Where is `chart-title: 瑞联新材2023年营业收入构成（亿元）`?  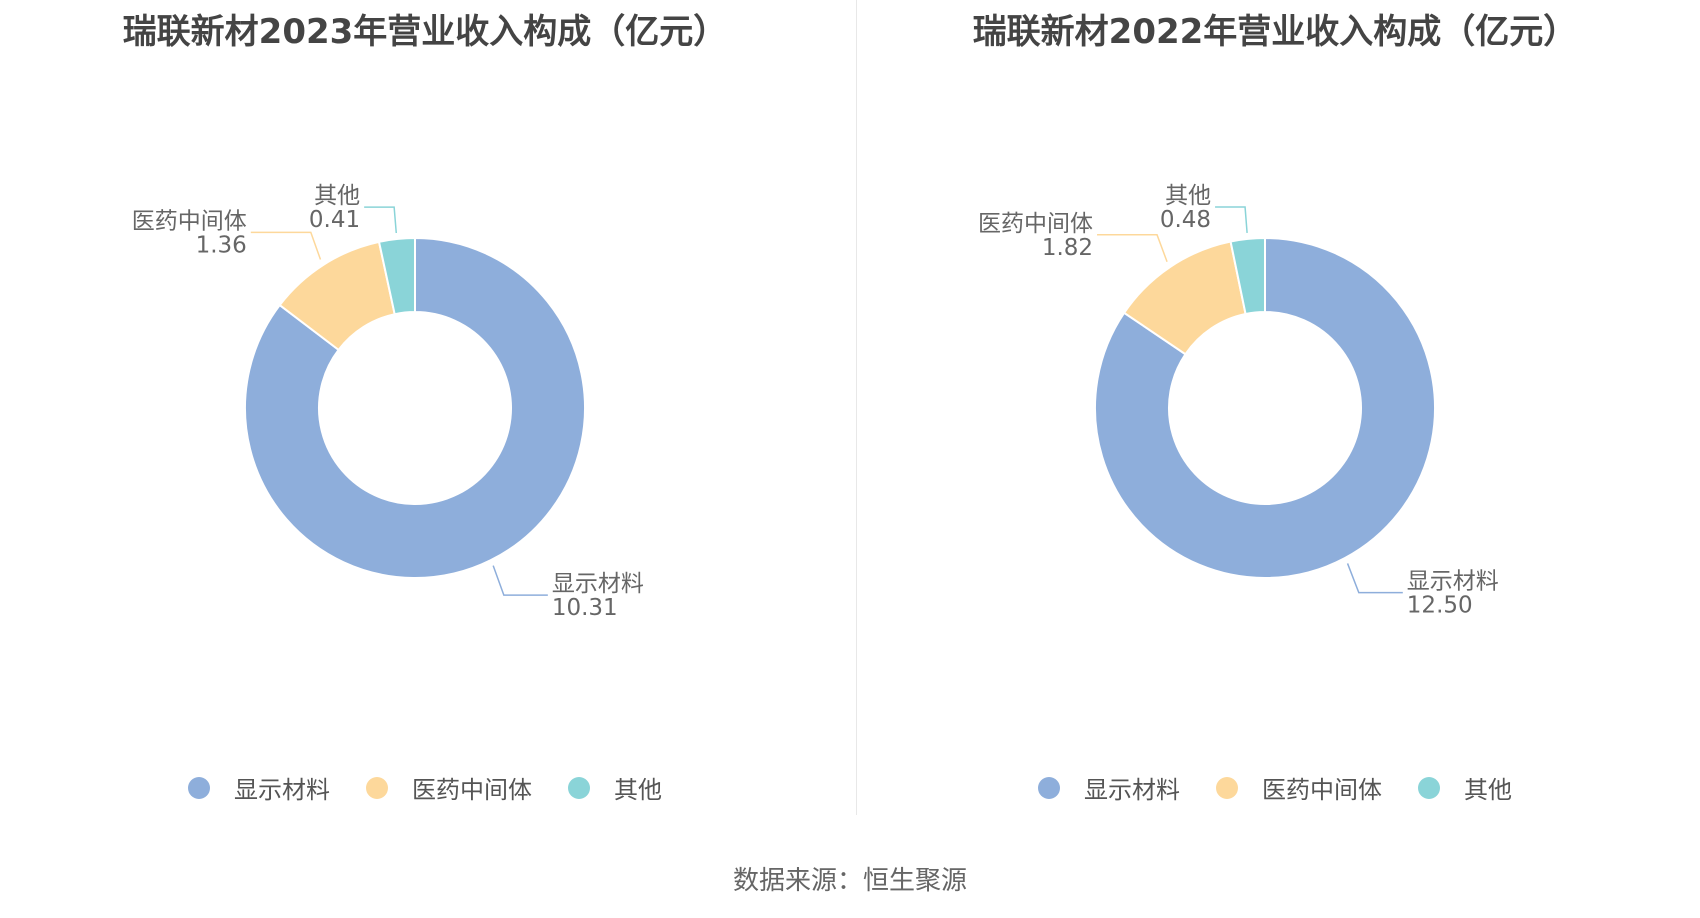 chart-title: 瑞联新材2023年营业收入构成（亿元） is located at coordinates (425, 32).